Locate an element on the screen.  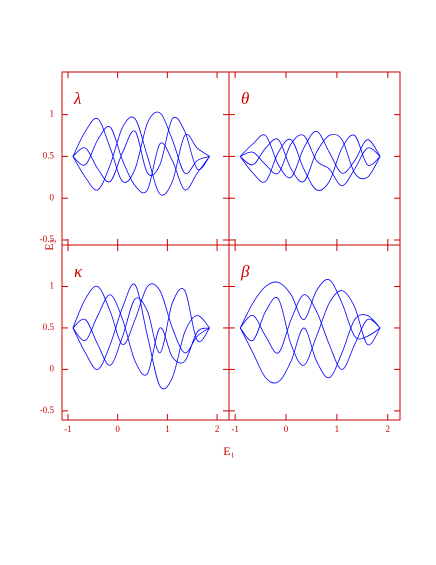
x-axis-title: E₁ is located at coordinates (229, 451).